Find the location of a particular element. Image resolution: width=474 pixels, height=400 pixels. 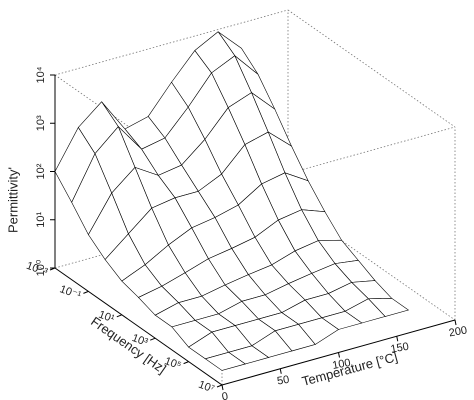

z-tick-label: 10¹ is located at coordinates (41, 219).